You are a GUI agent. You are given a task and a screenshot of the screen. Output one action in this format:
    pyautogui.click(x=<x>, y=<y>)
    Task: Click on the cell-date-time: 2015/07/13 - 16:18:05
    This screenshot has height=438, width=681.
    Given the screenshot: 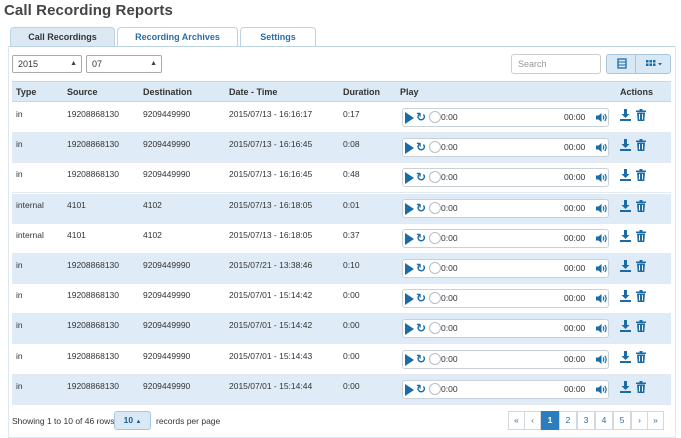 What is the action you would take?
    pyautogui.click(x=271, y=204)
    